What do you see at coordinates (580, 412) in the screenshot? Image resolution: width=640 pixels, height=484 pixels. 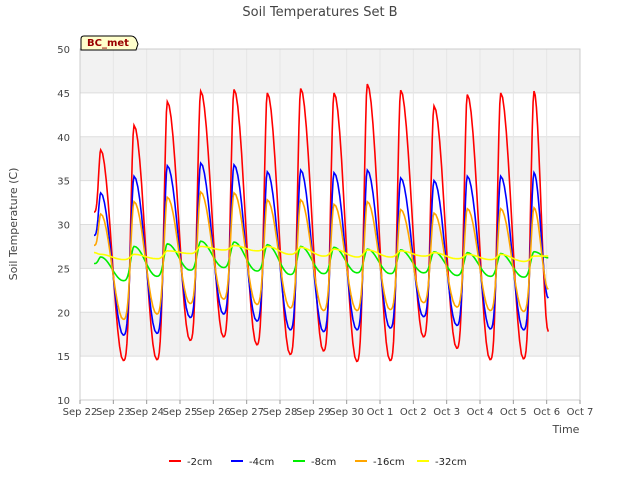 I see `x-tick-label: Oct 7` at bounding box center [580, 412].